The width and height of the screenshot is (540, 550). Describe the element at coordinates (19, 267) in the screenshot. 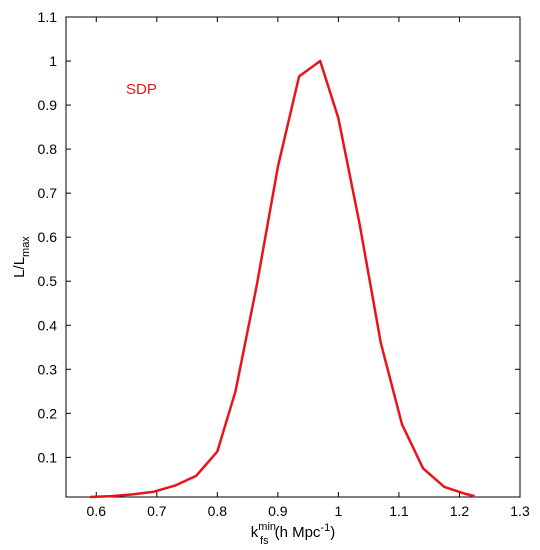

I see `y-axis-label-base: L/L` at that location.